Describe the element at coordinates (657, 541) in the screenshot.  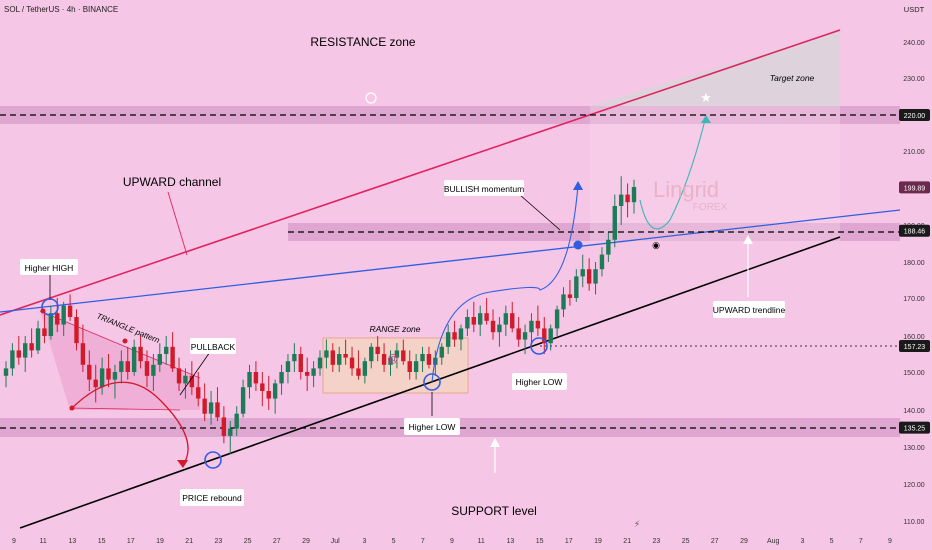
I see `time-tick-label: 23` at that location.